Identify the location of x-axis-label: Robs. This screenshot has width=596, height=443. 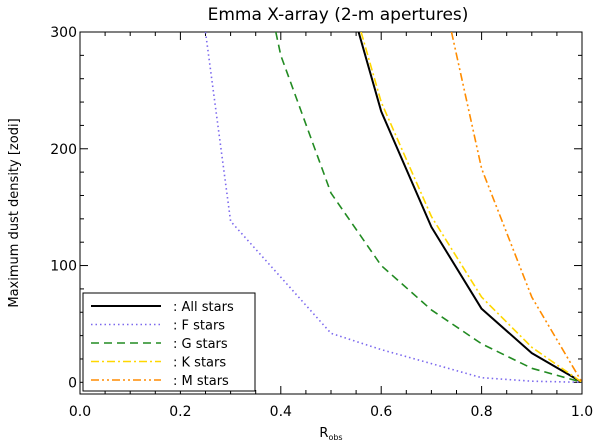
(330, 434).